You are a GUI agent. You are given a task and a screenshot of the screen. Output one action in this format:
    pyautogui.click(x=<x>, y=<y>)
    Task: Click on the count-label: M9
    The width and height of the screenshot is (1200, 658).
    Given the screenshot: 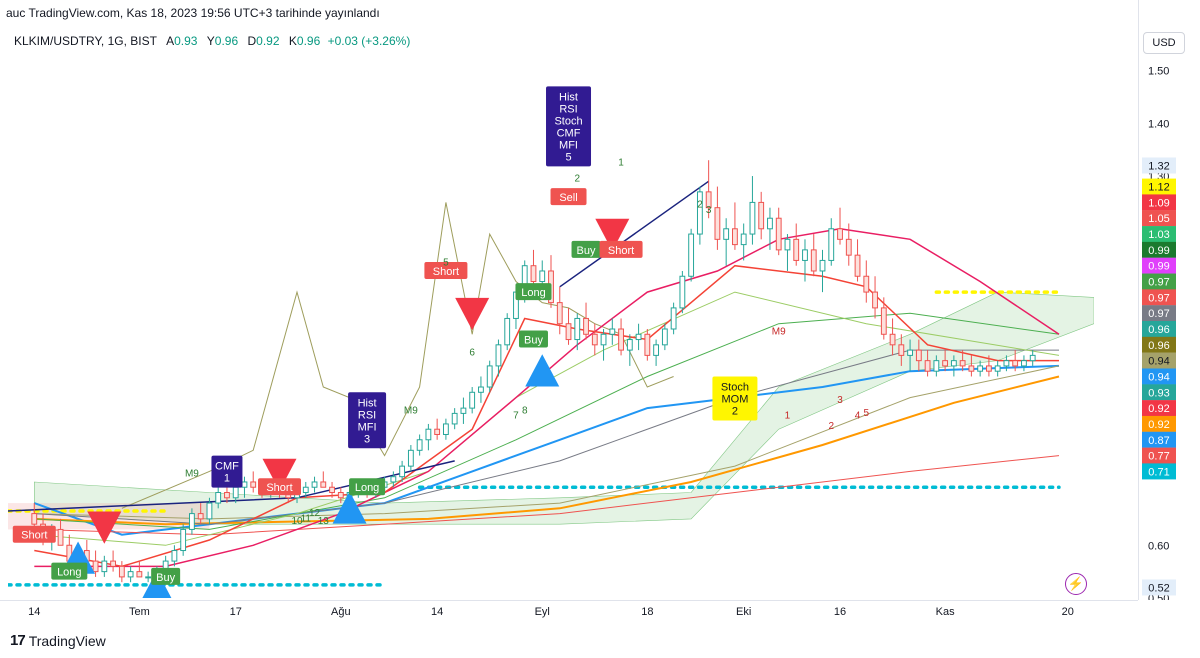 What is the action you would take?
    pyautogui.click(x=411, y=410)
    